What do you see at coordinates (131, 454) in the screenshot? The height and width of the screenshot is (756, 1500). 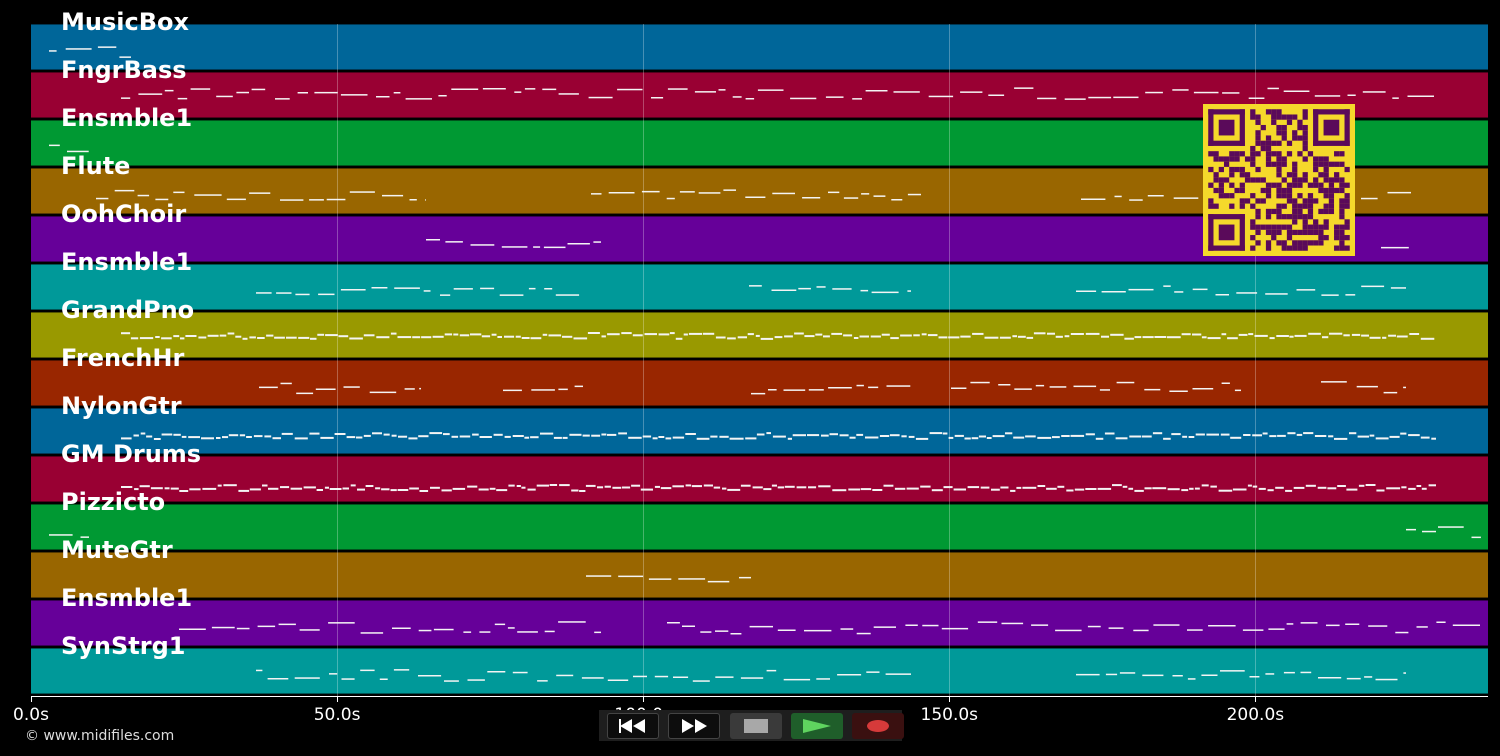 I see `track-label: GM Drums` at bounding box center [131, 454].